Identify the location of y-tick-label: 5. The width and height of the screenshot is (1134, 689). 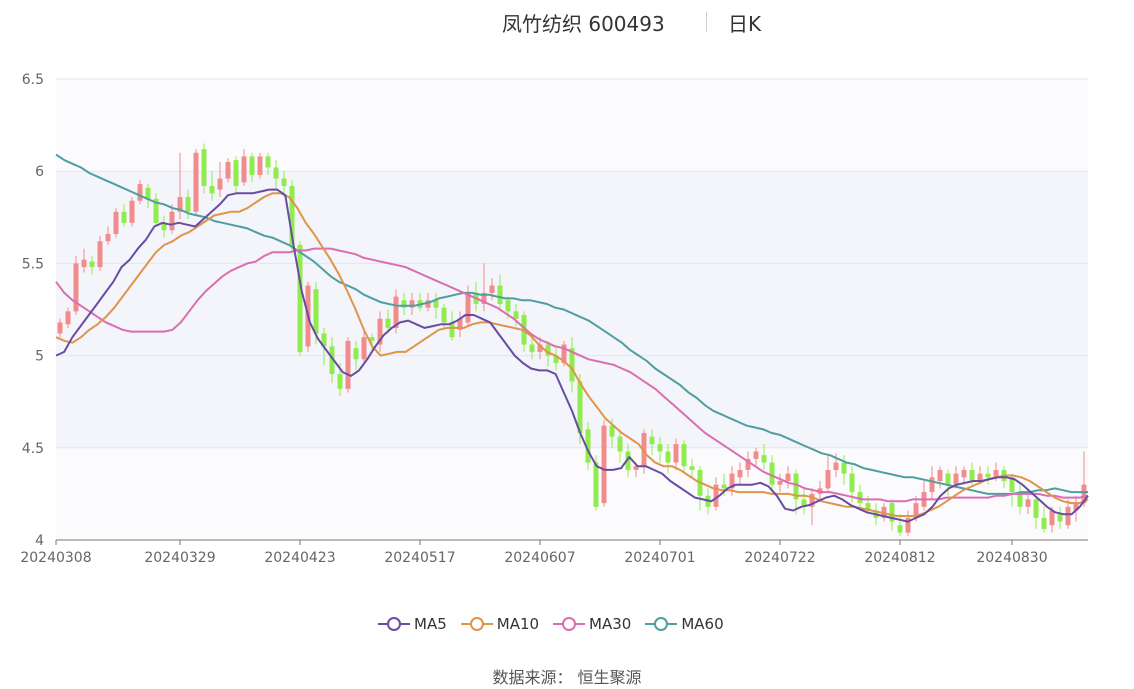
(39, 357).